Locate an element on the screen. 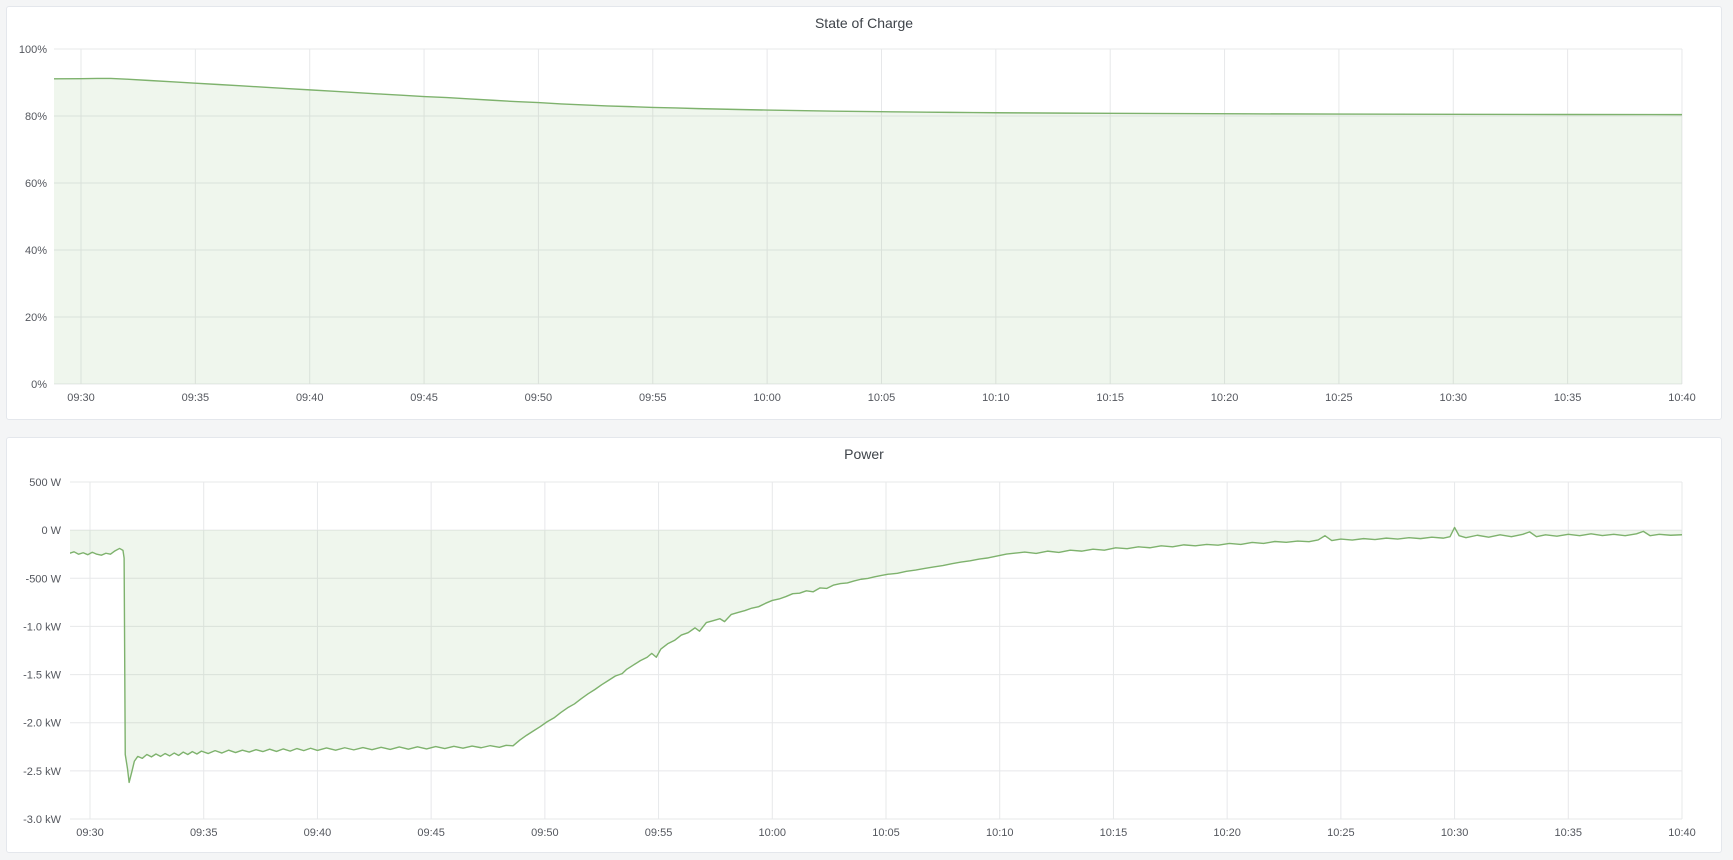 The image size is (1733, 860). y-axis-tick-label: -2.0 kW is located at coordinates (42, 724).